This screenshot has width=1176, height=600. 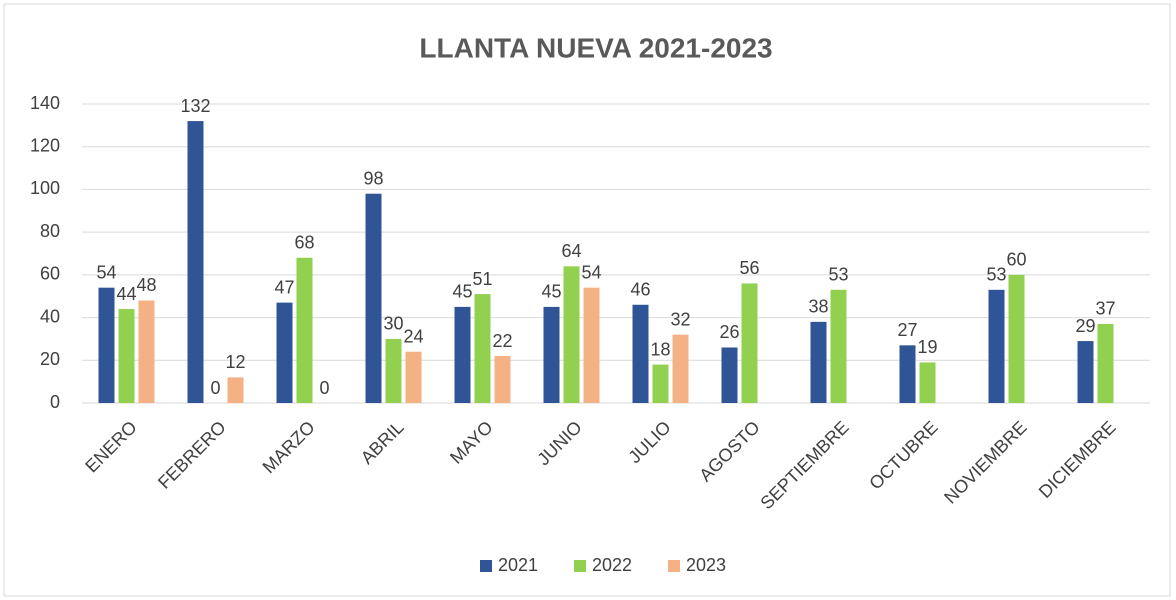 I want to click on chart-title: LLANTA NUEVA 2021-2023, so click(x=595, y=47).